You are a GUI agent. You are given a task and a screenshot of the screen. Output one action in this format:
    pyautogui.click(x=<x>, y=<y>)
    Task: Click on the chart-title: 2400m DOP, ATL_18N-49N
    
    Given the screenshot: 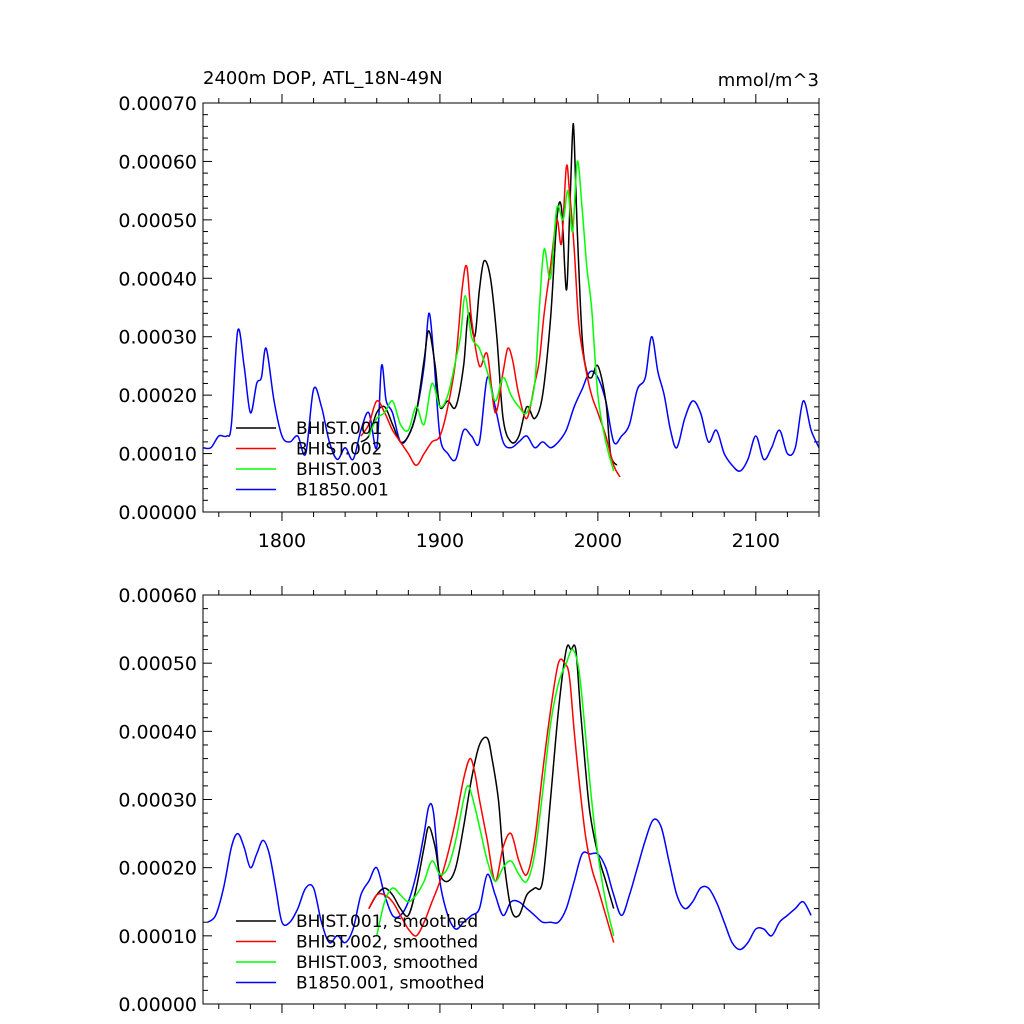 What is the action you would take?
    pyautogui.click(x=323, y=78)
    